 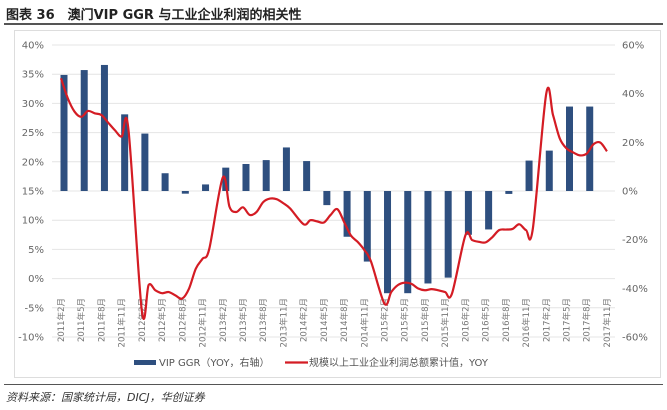 What do you see at coordinates (333, 384) in the screenshot?
I see `footer-divider` at bounding box center [333, 384].